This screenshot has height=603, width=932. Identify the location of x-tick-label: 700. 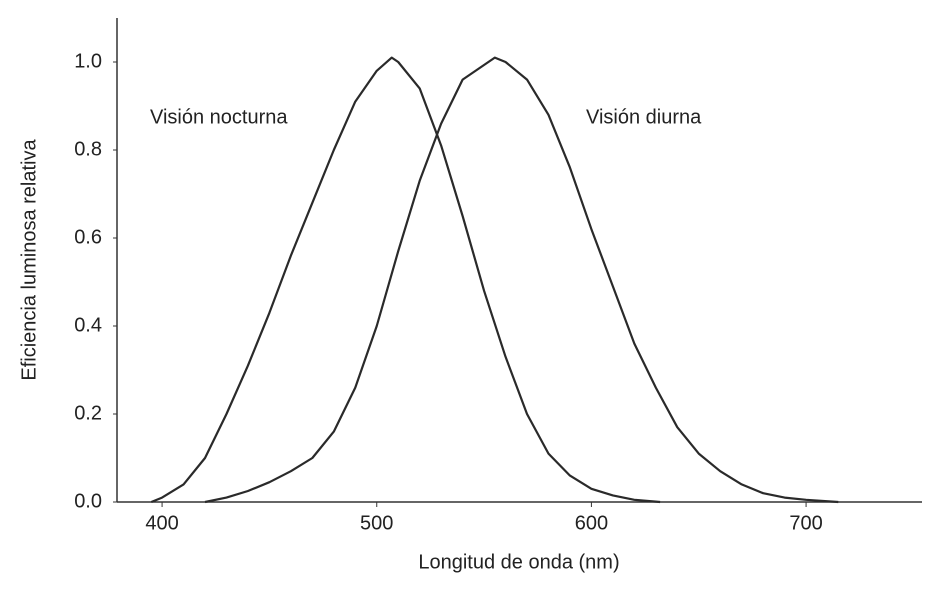
(805, 523).